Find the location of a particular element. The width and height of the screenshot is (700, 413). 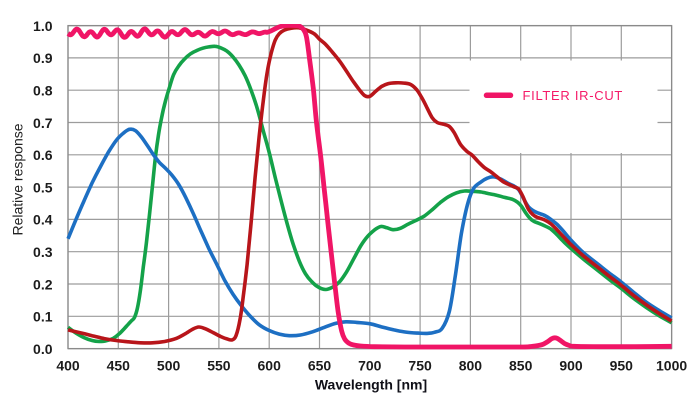

svg-text: 0.7 is located at coordinates (43, 123).